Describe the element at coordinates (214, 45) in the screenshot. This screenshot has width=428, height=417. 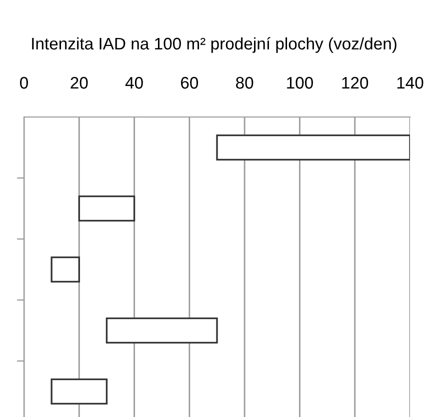
I see `chart-title: Intenzita IAD na 100 m² prodejní plochy (voz/den)` at that location.